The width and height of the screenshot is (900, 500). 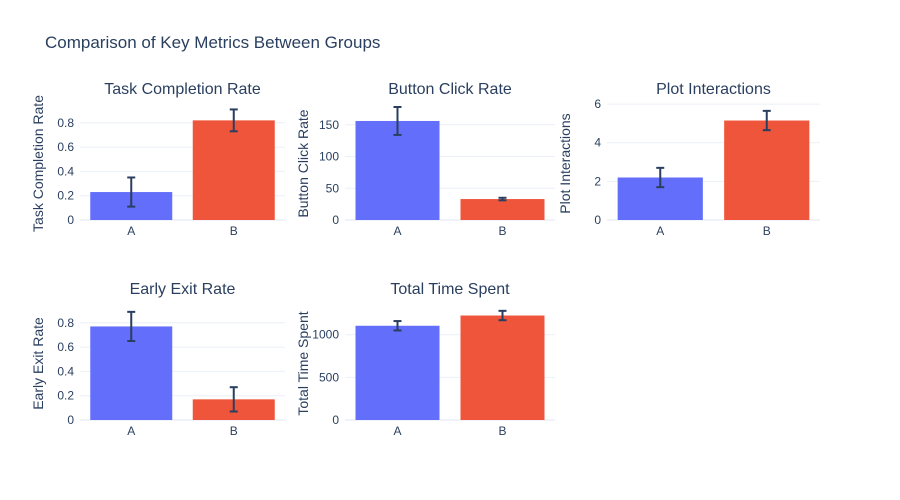 I want to click on subplot-title: Total Time Spent, so click(x=450, y=289).